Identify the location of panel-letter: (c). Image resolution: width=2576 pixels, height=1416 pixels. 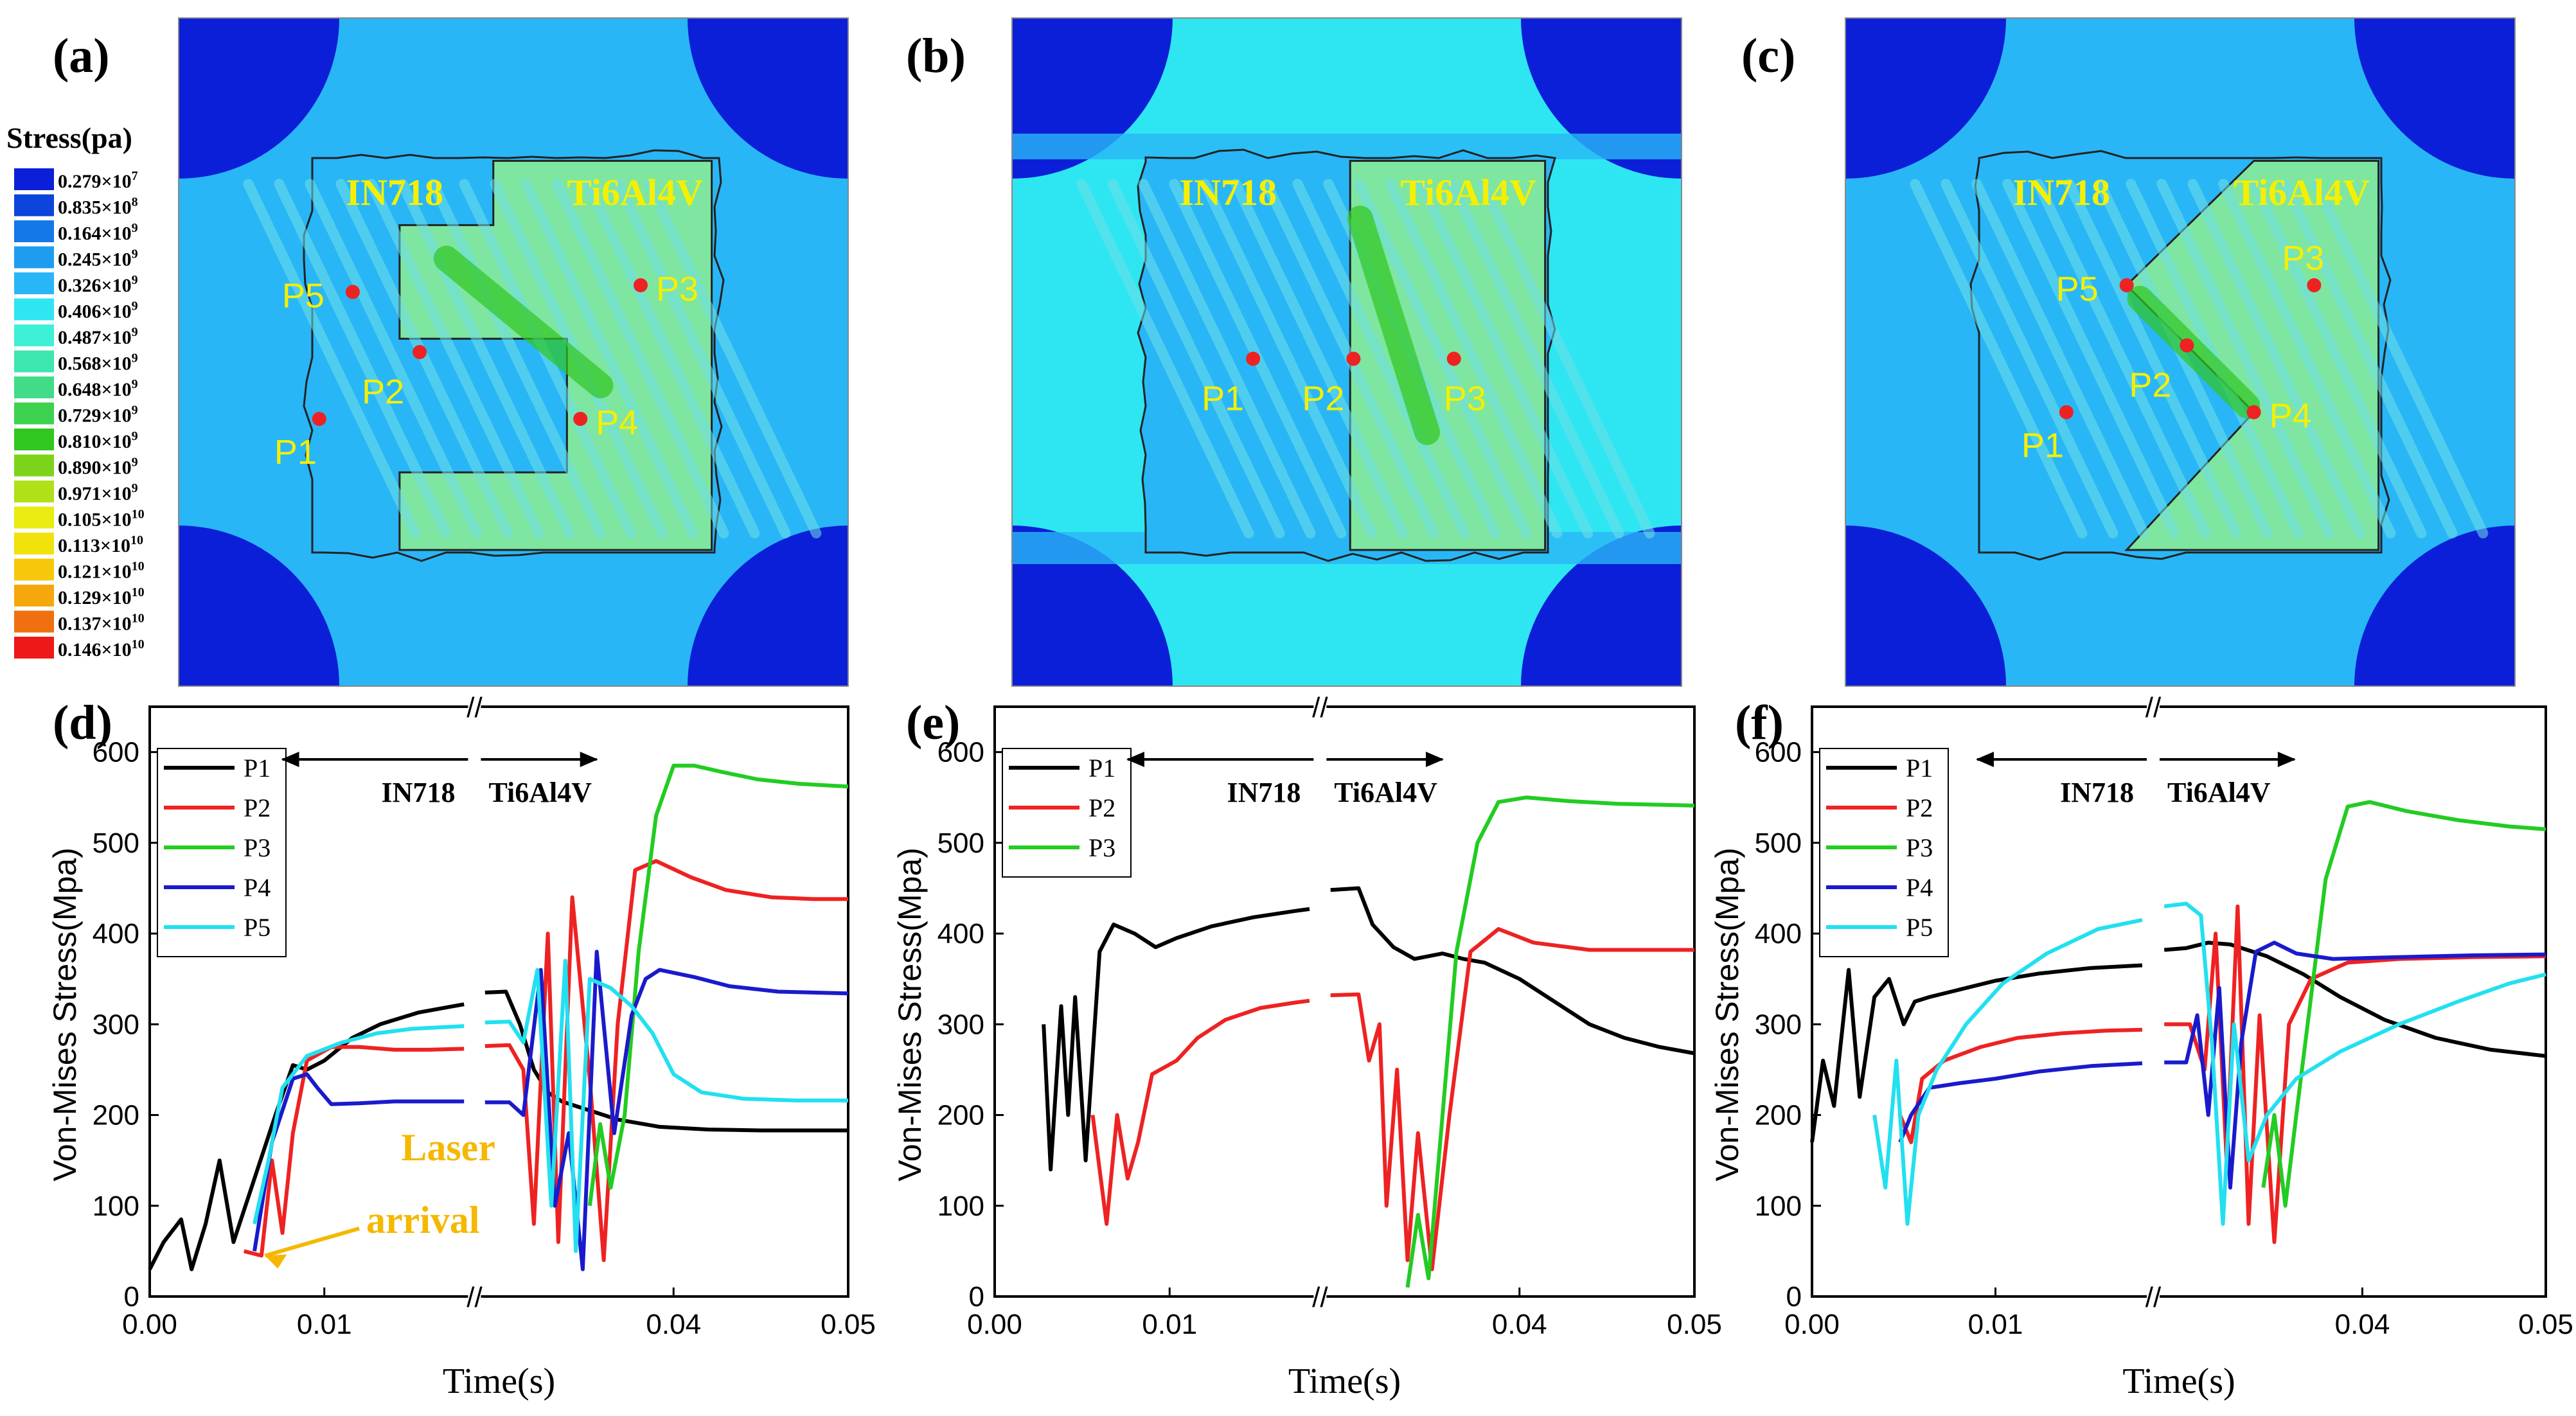
(1768, 56).